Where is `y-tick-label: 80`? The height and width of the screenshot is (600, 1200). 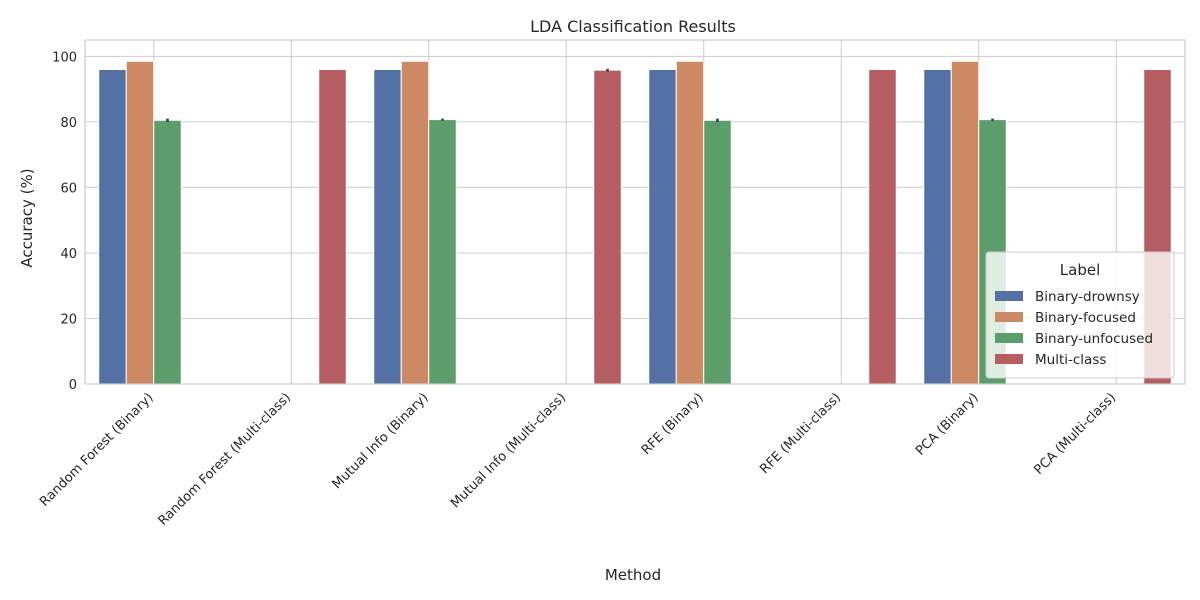
y-tick-label: 80 is located at coordinates (68, 123).